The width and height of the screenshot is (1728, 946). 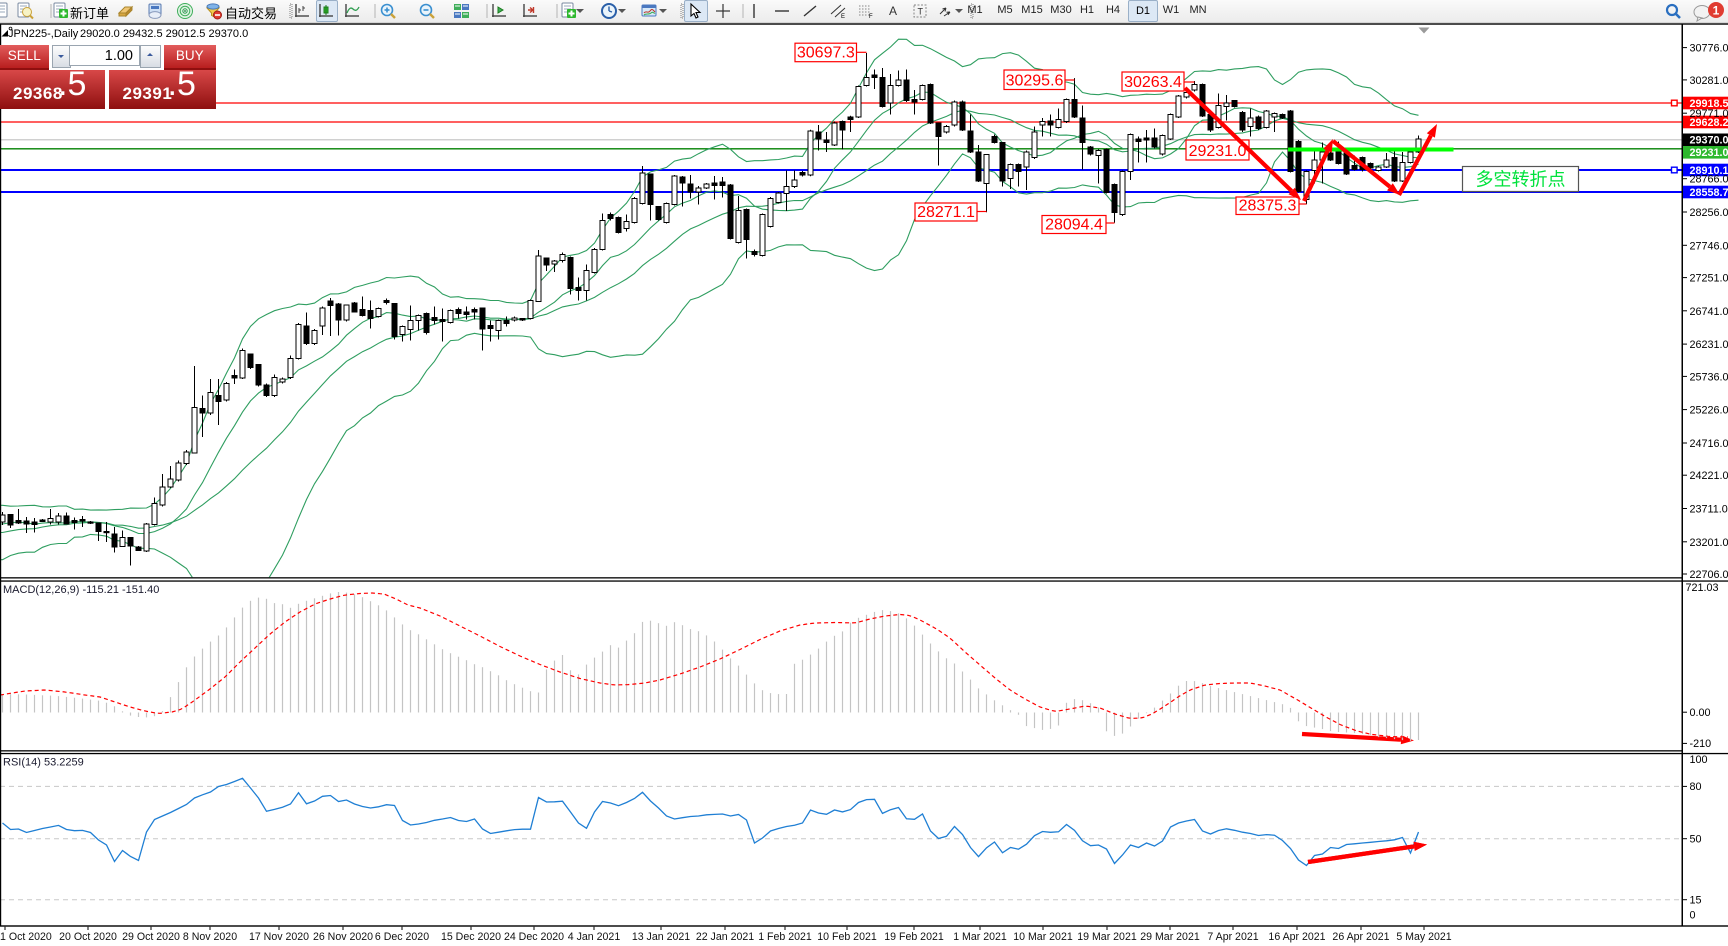 I want to click on svg-text: 1 Feb 2021, so click(x=785, y=937).